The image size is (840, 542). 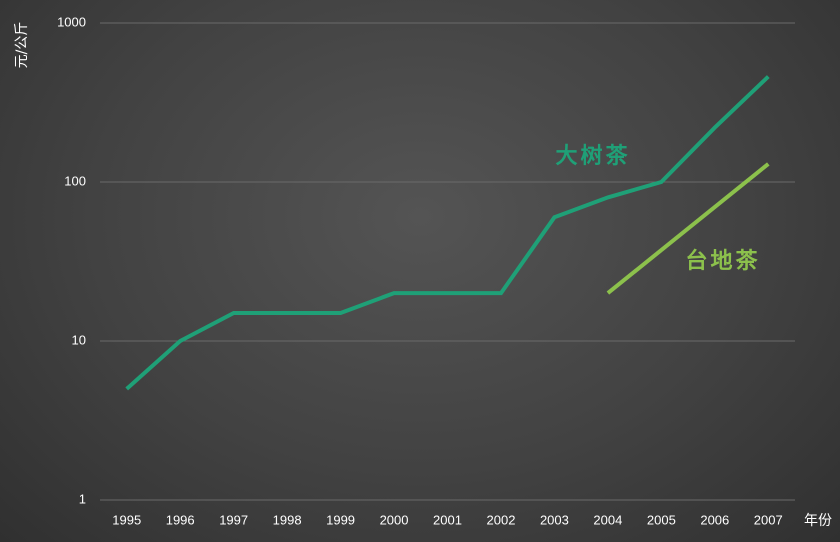 What do you see at coordinates (661, 519) in the screenshot?
I see `x-tick-label: 2005` at bounding box center [661, 519].